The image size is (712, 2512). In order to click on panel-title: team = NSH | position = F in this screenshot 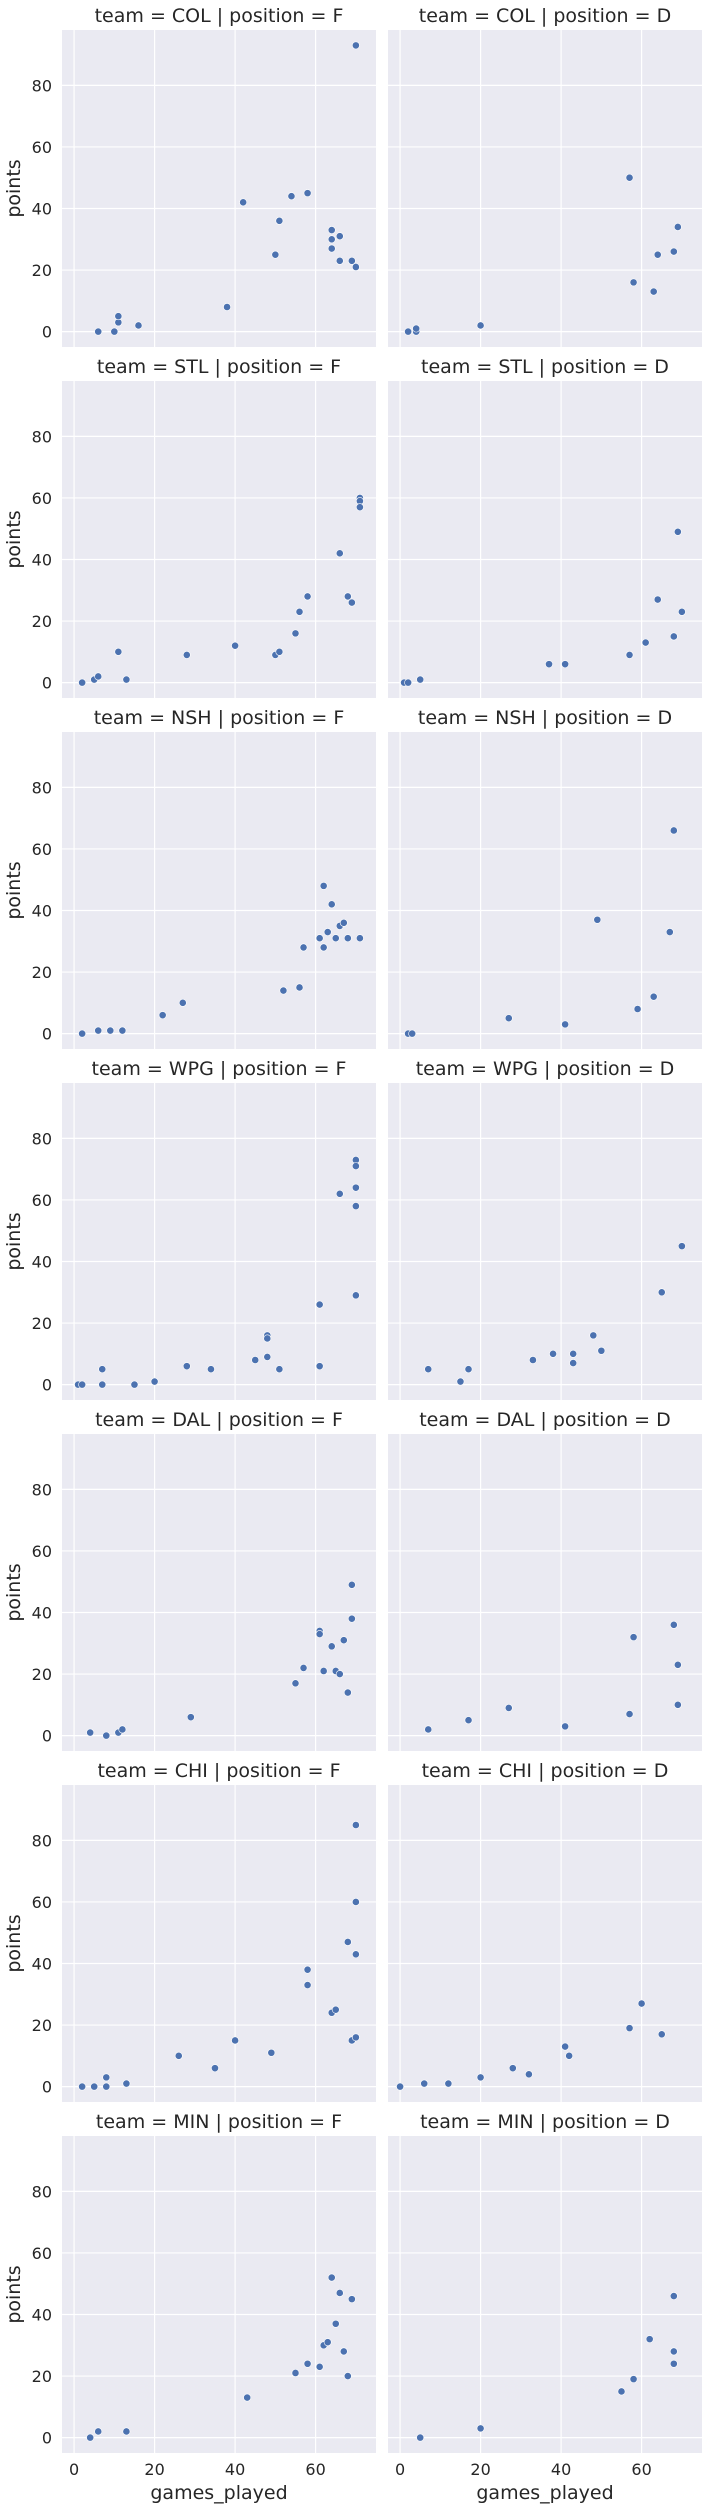, I will do `click(219, 718)`.